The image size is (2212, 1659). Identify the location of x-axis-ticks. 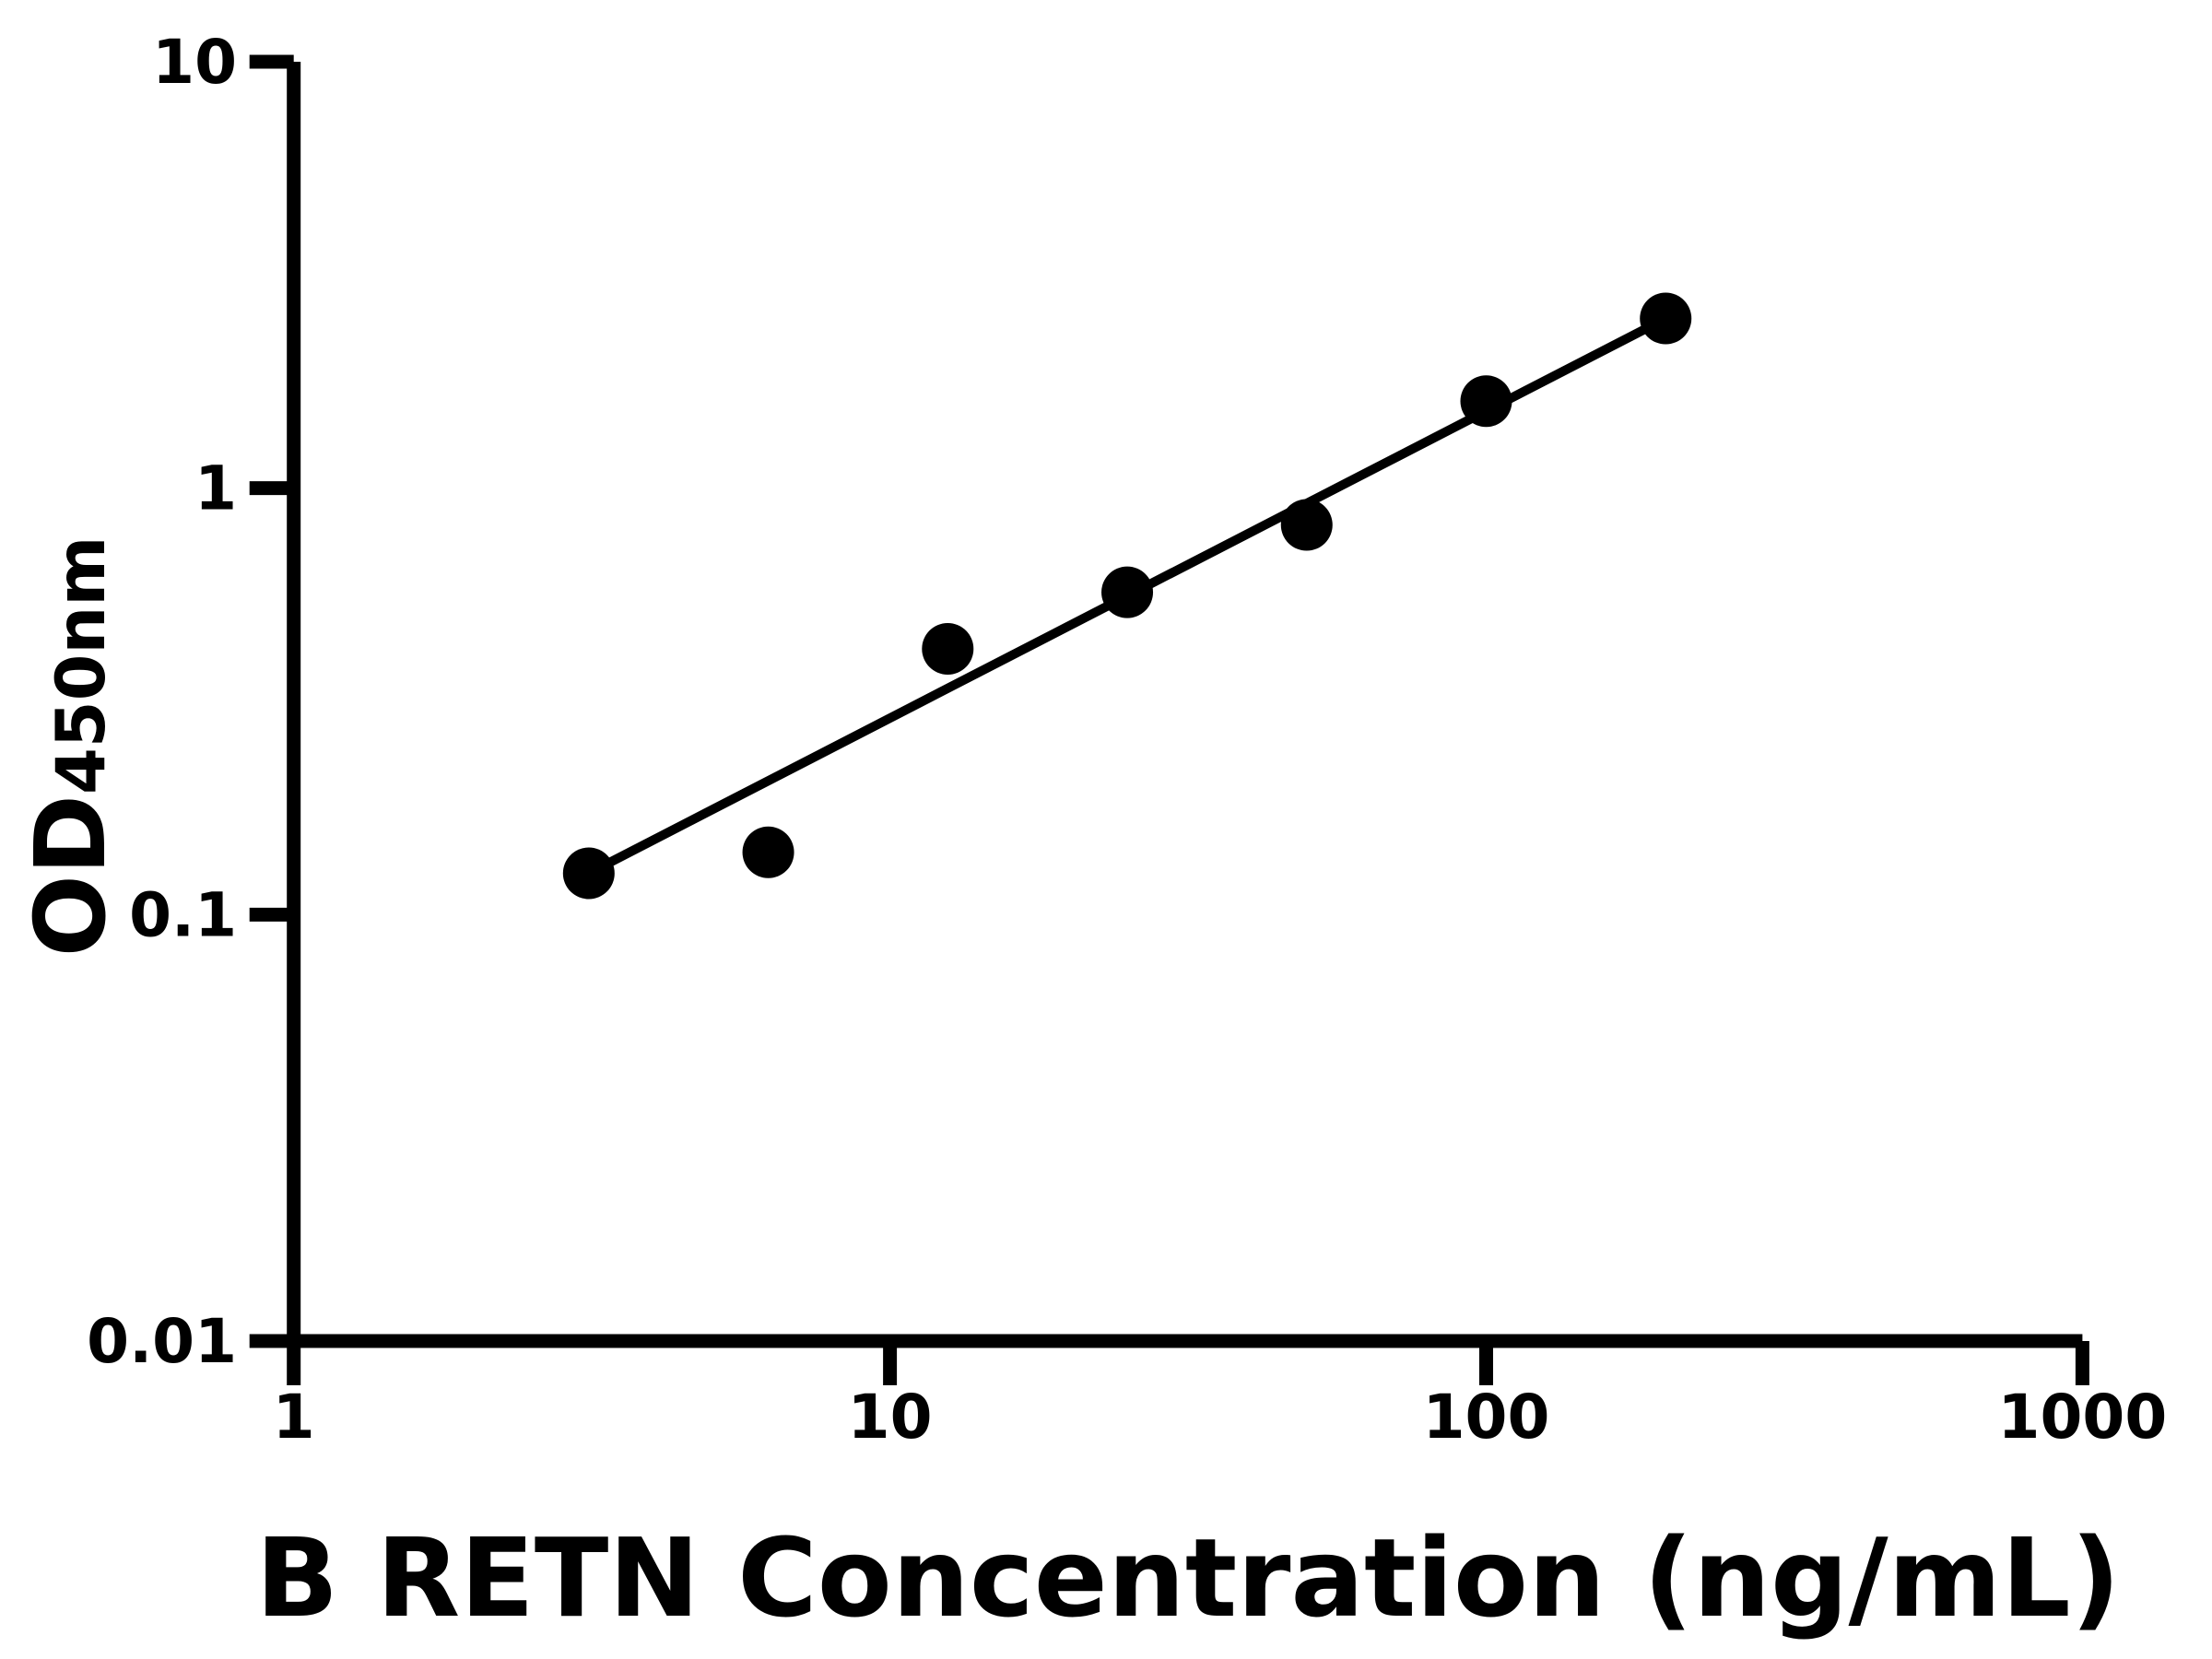
(1188, 1363).